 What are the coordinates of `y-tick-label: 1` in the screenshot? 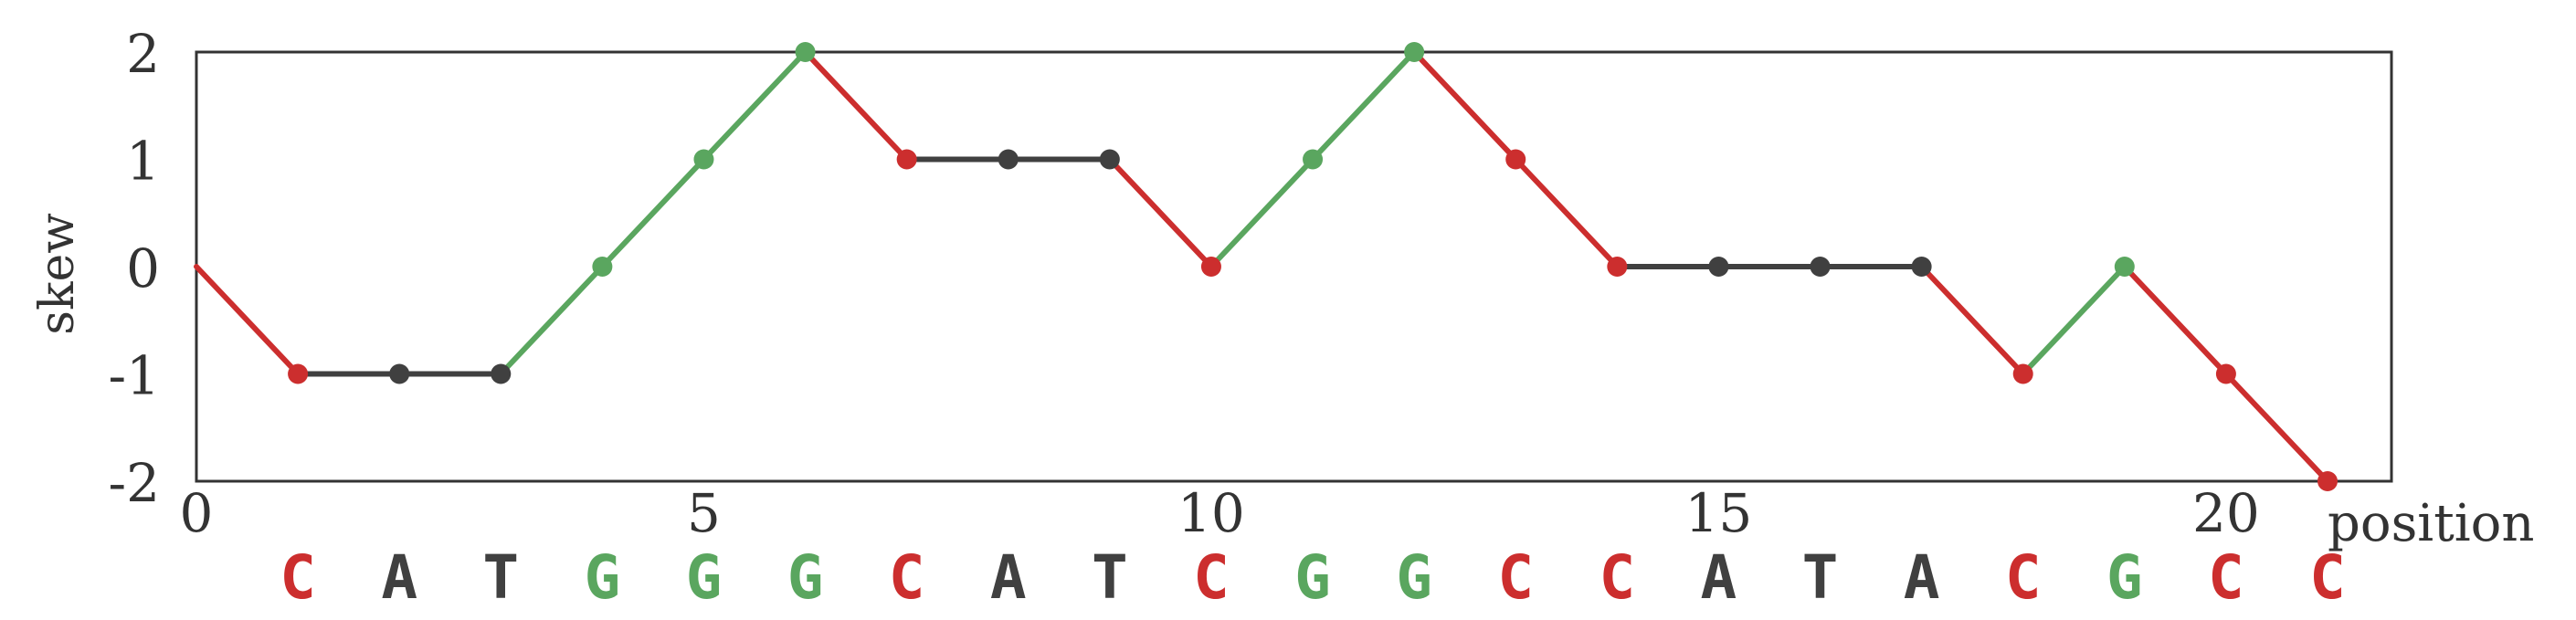 It's located at (143, 162).